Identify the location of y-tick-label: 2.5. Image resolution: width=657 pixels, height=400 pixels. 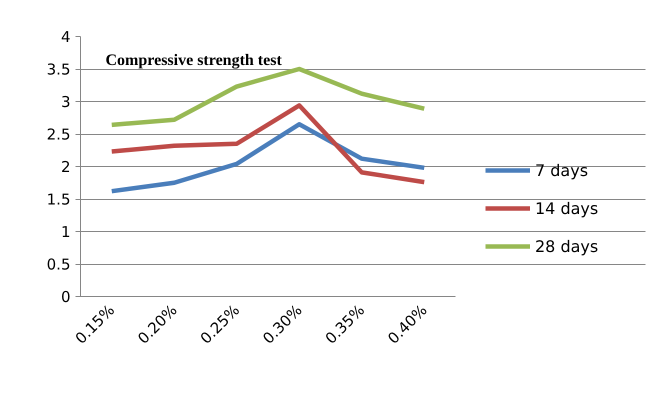
(58, 135).